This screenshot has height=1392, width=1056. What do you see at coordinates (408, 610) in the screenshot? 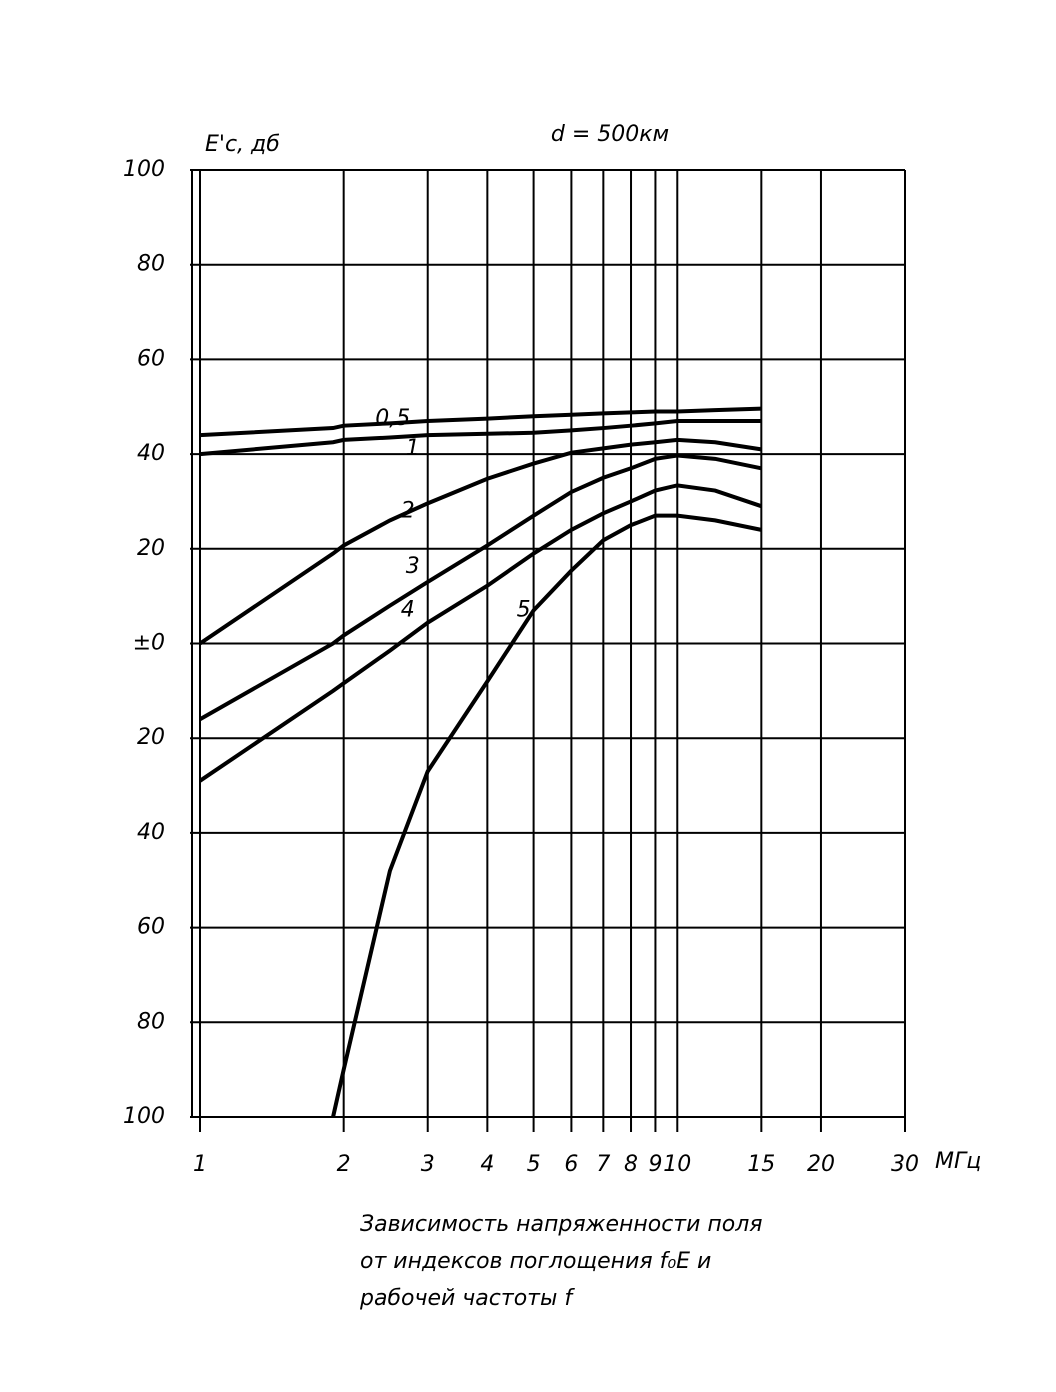
I see `series-label: 4` at bounding box center [408, 610].